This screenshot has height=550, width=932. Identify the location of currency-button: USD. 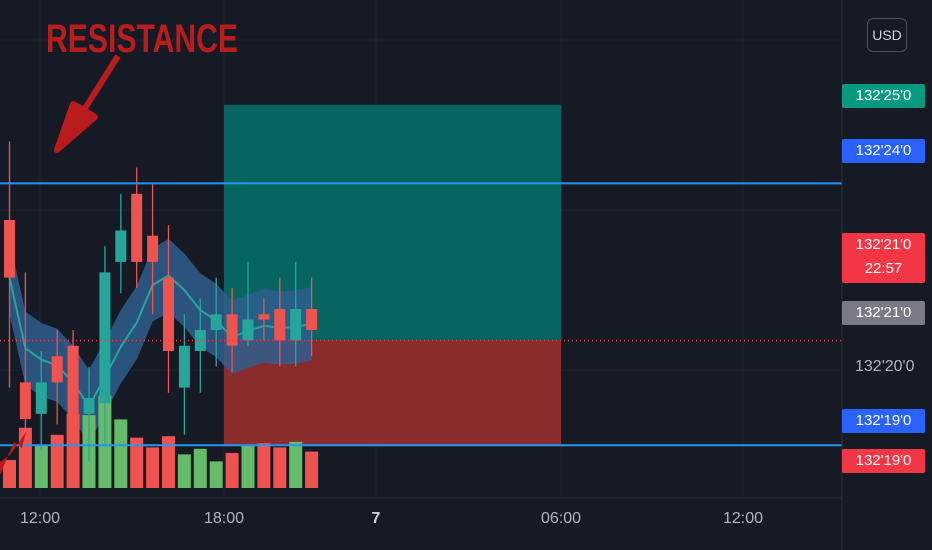
(887, 35).